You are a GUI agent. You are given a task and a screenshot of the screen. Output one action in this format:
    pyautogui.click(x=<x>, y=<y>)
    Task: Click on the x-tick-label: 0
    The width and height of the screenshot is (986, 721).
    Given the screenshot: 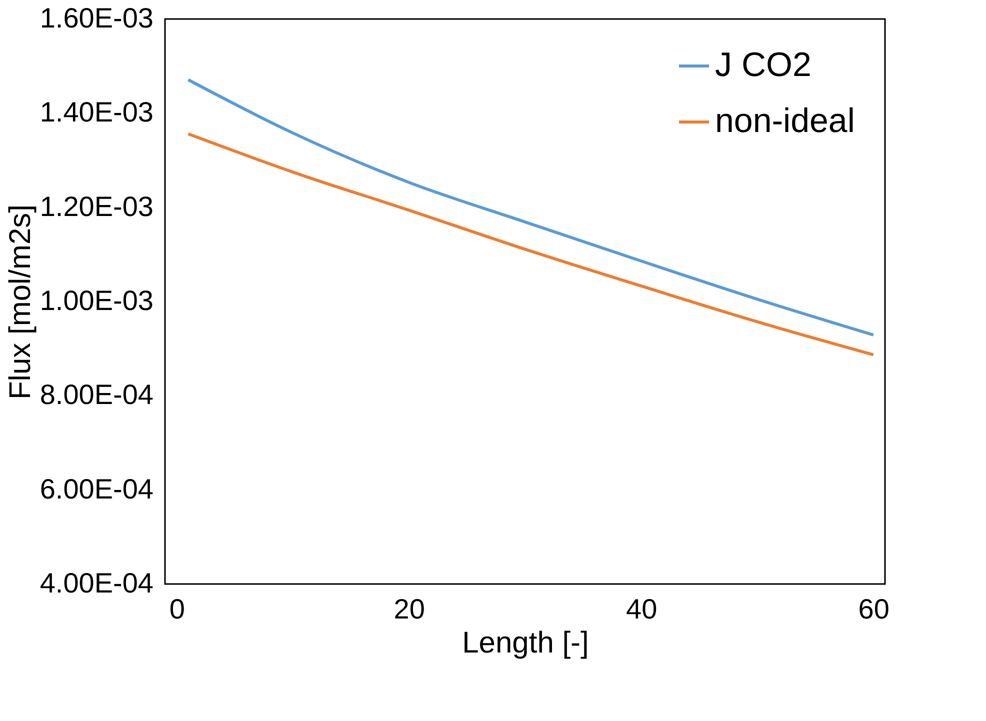 What is the action you would take?
    pyautogui.click(x=177, y=609)
    